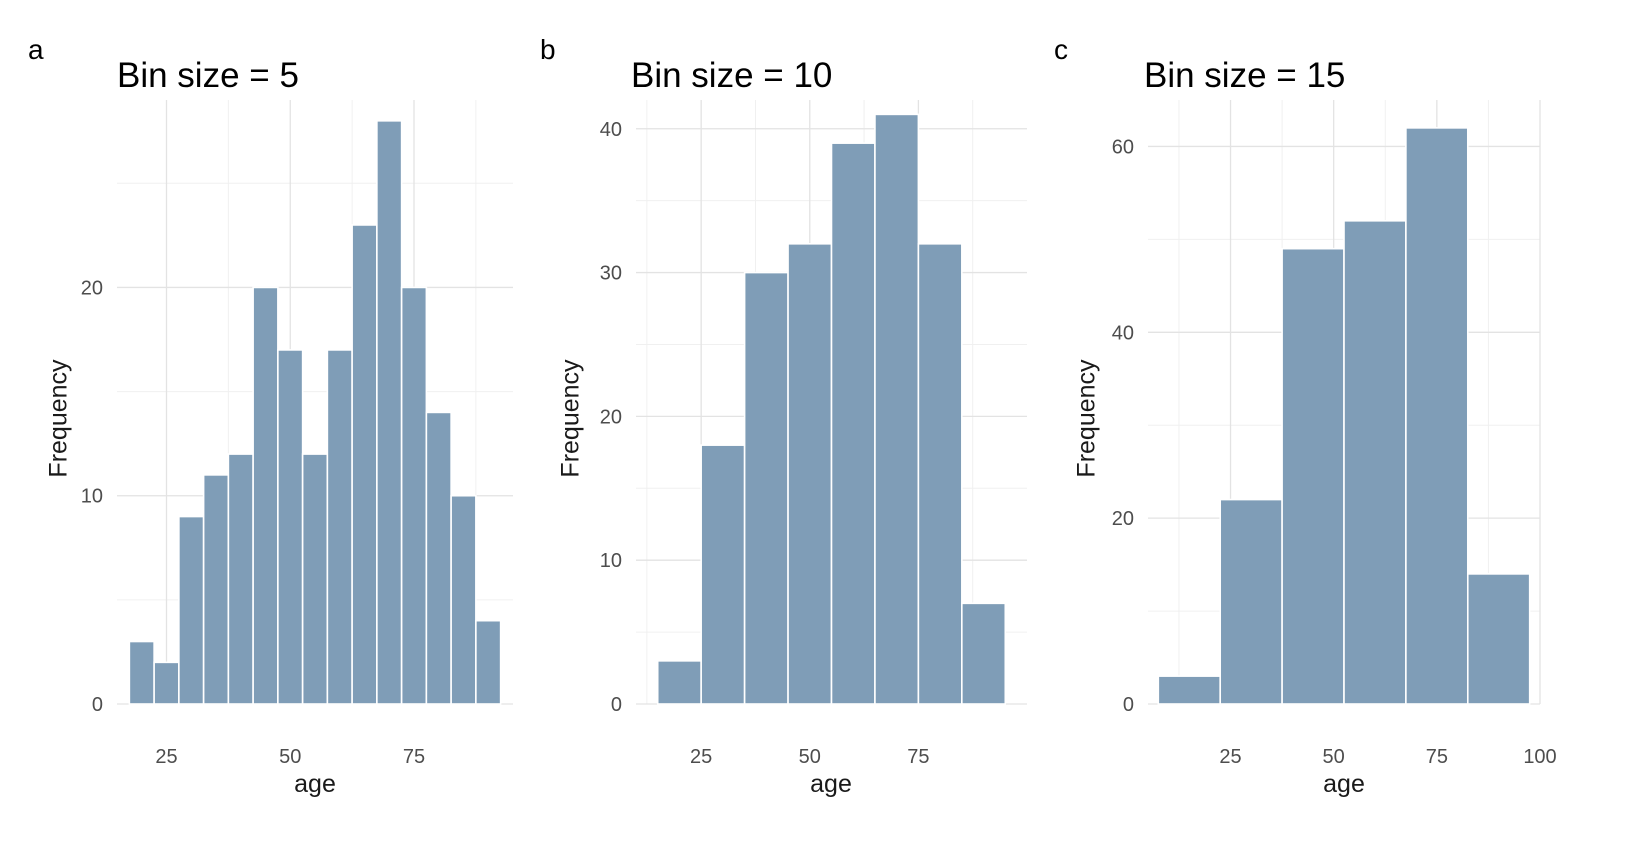  Describe the element at coordinates (1123, 147) in the screenshot. I see `y-tick-label: 60` at that location.